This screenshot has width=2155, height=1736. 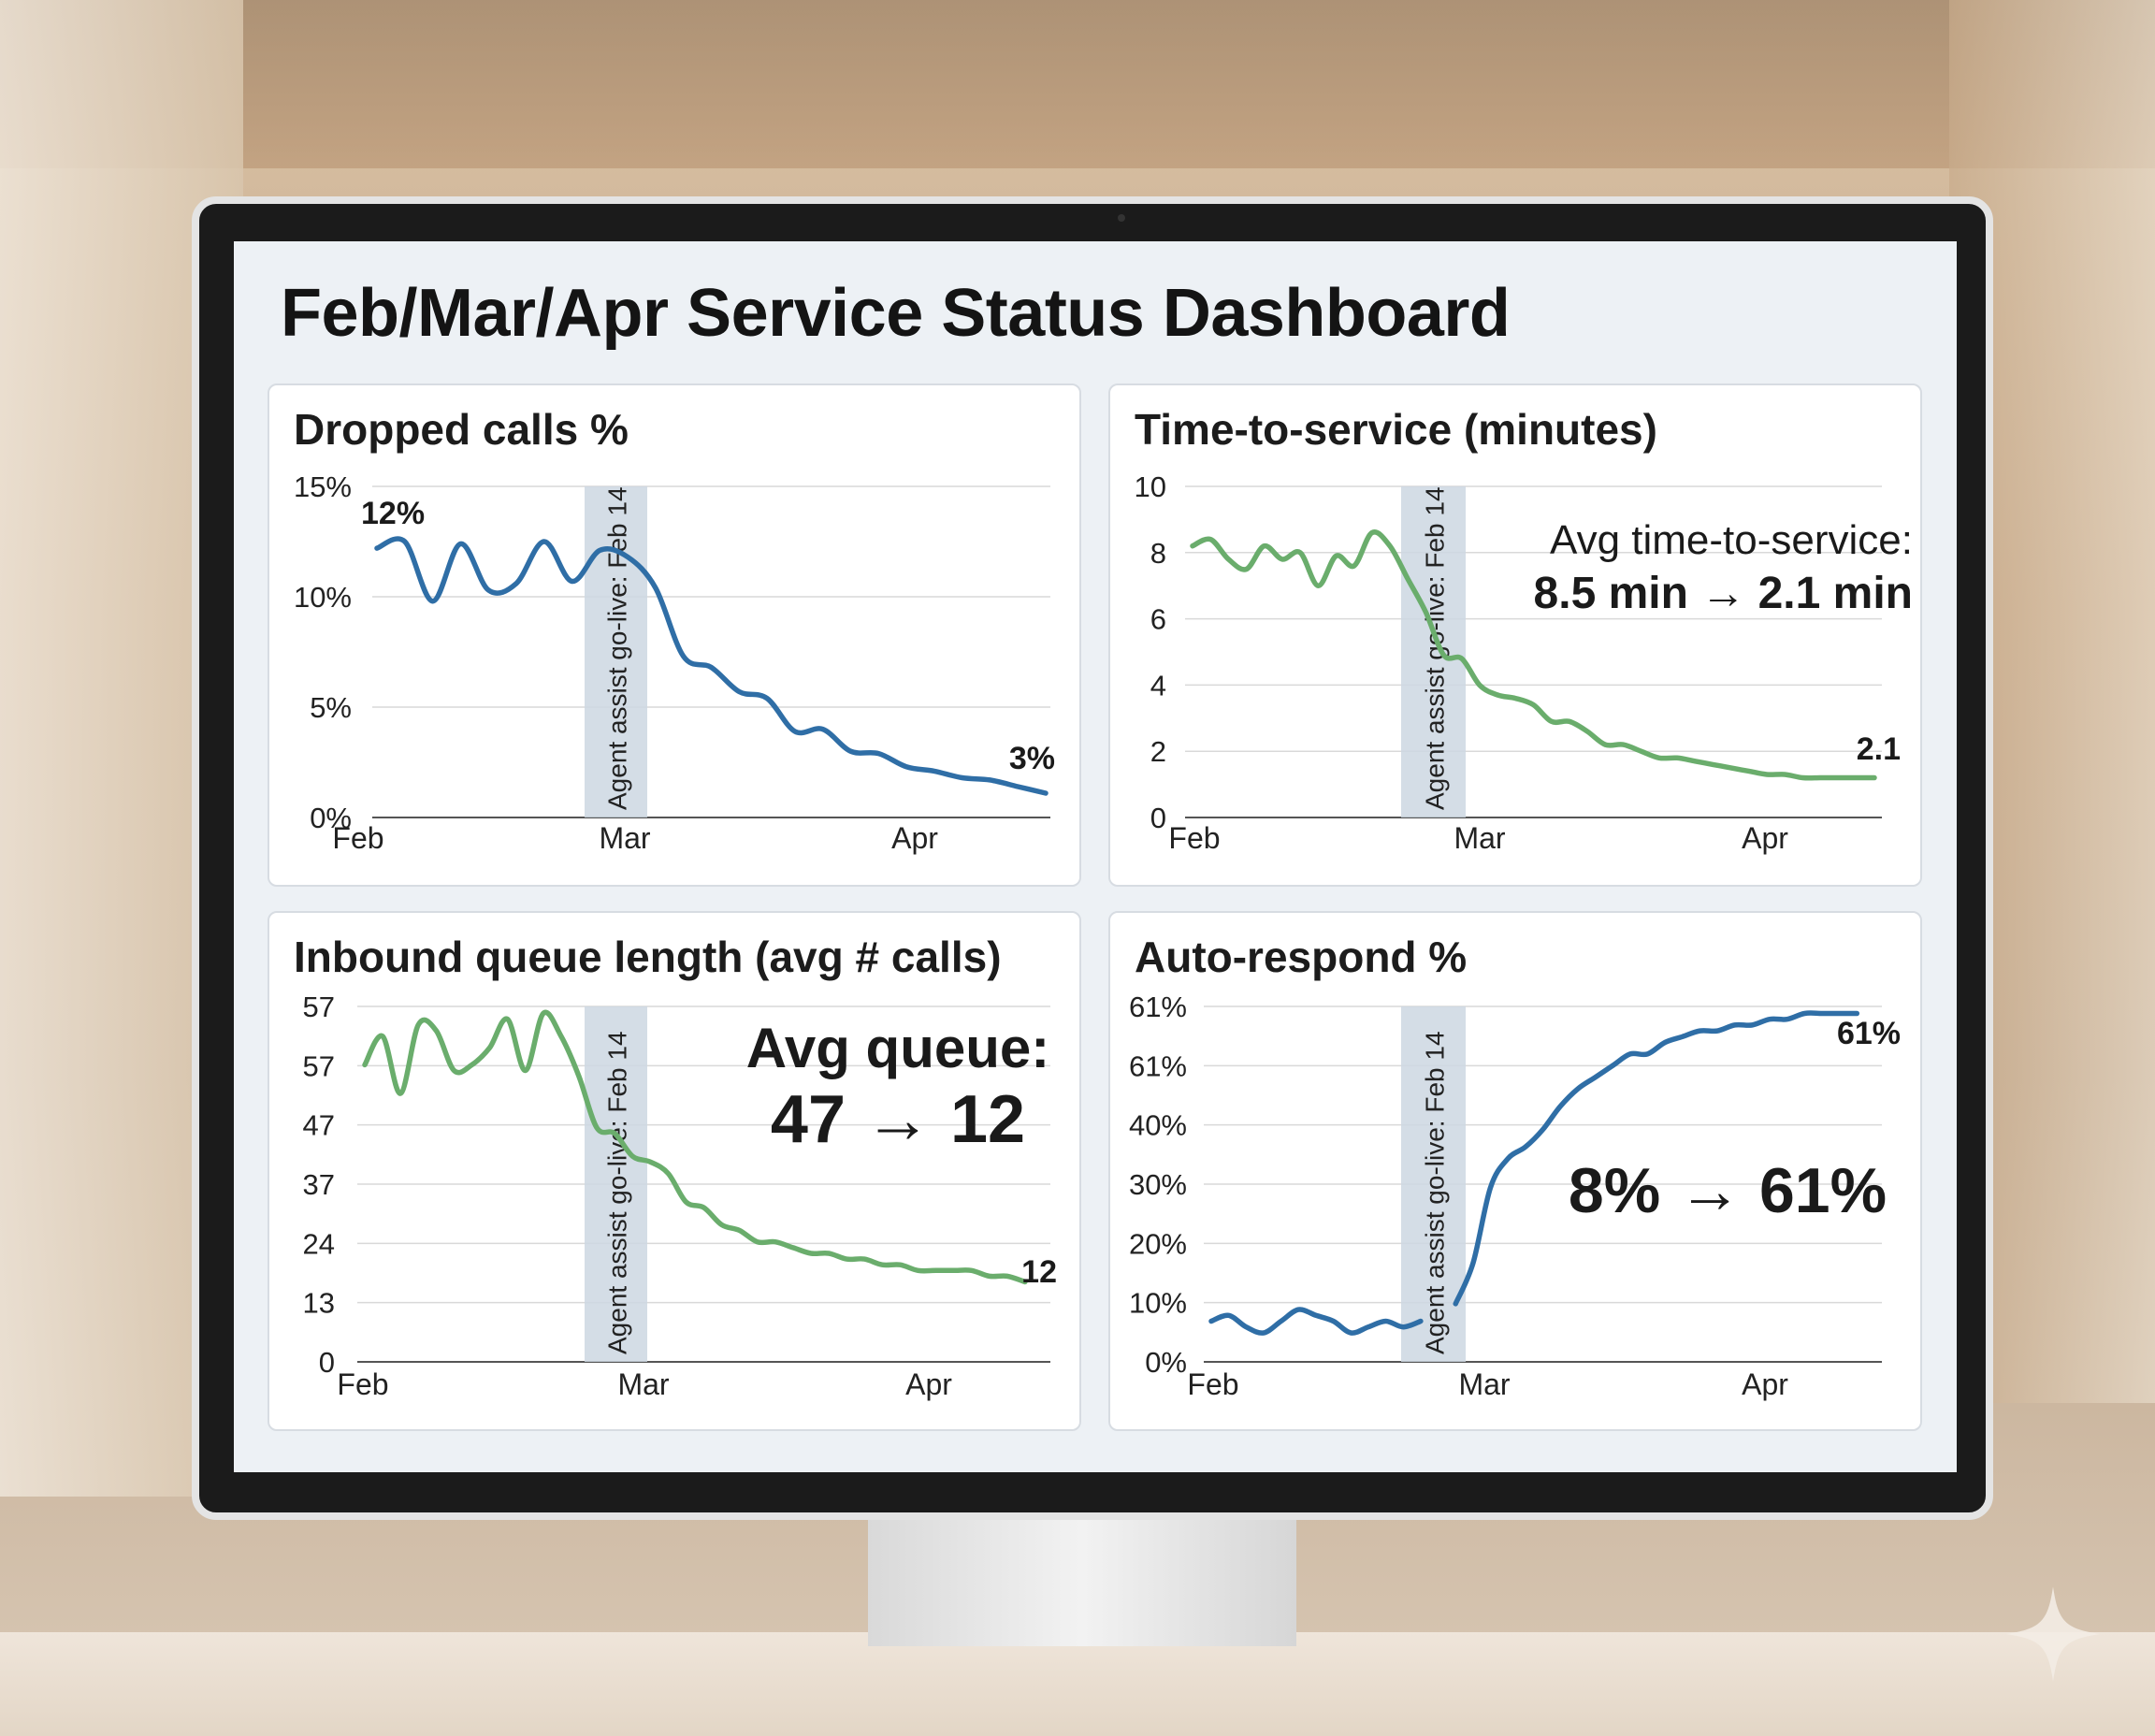 What do you see at coordinates (896, 313) in the screenshot?
I see `dashboard-title: Feb/Mar/Apr Service Status Dashboard` at bounding box center [896, 313].